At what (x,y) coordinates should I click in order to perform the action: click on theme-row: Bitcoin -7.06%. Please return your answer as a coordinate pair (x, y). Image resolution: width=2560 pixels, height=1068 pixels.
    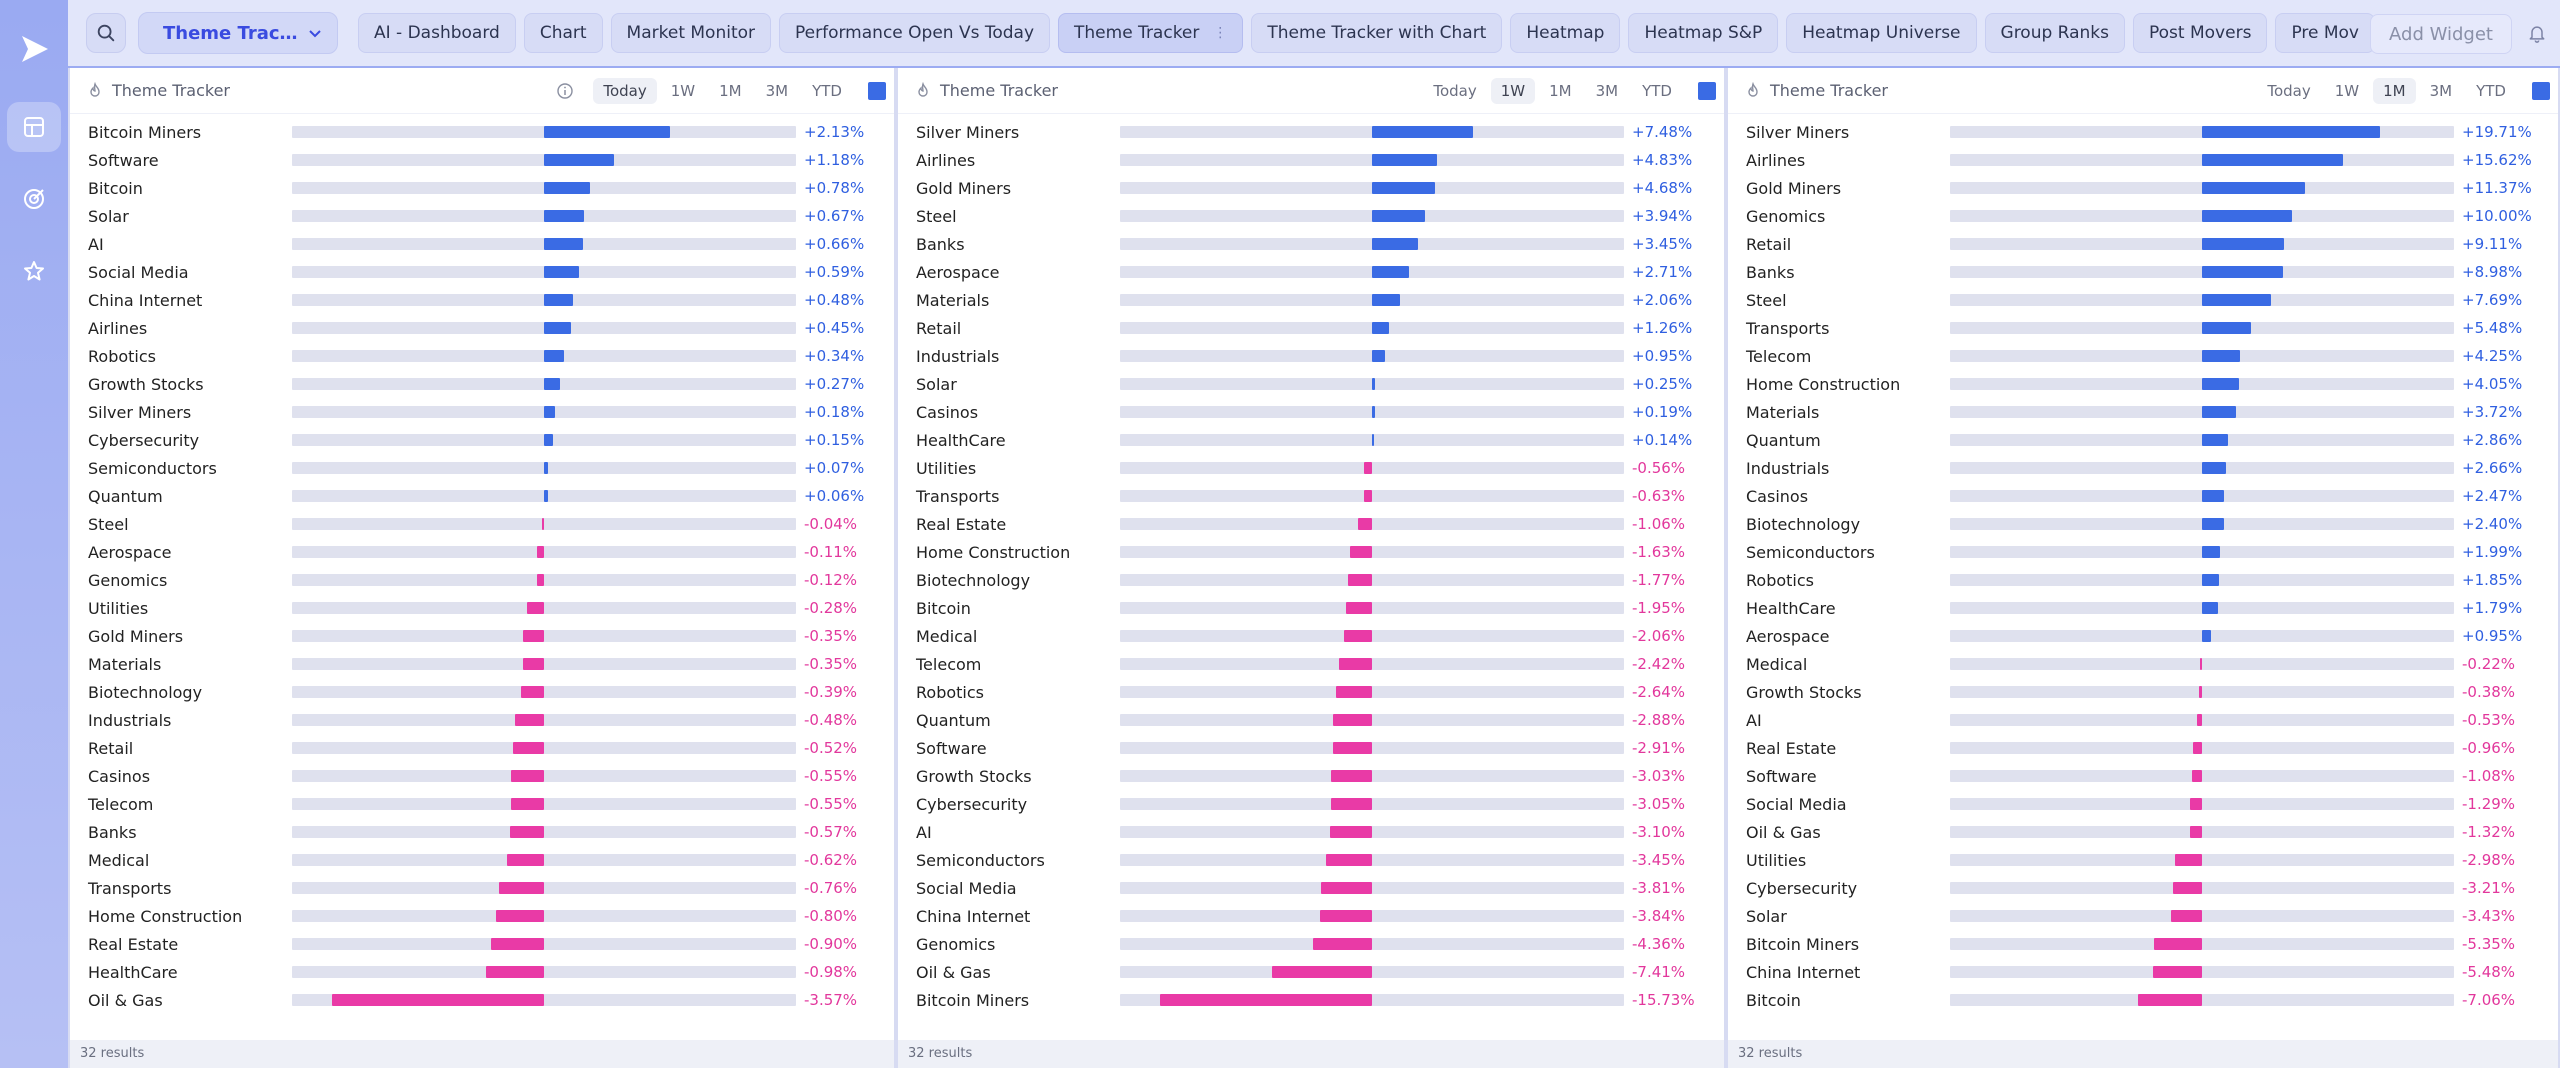
    Looking at the image, I should click on (2143, 1000).